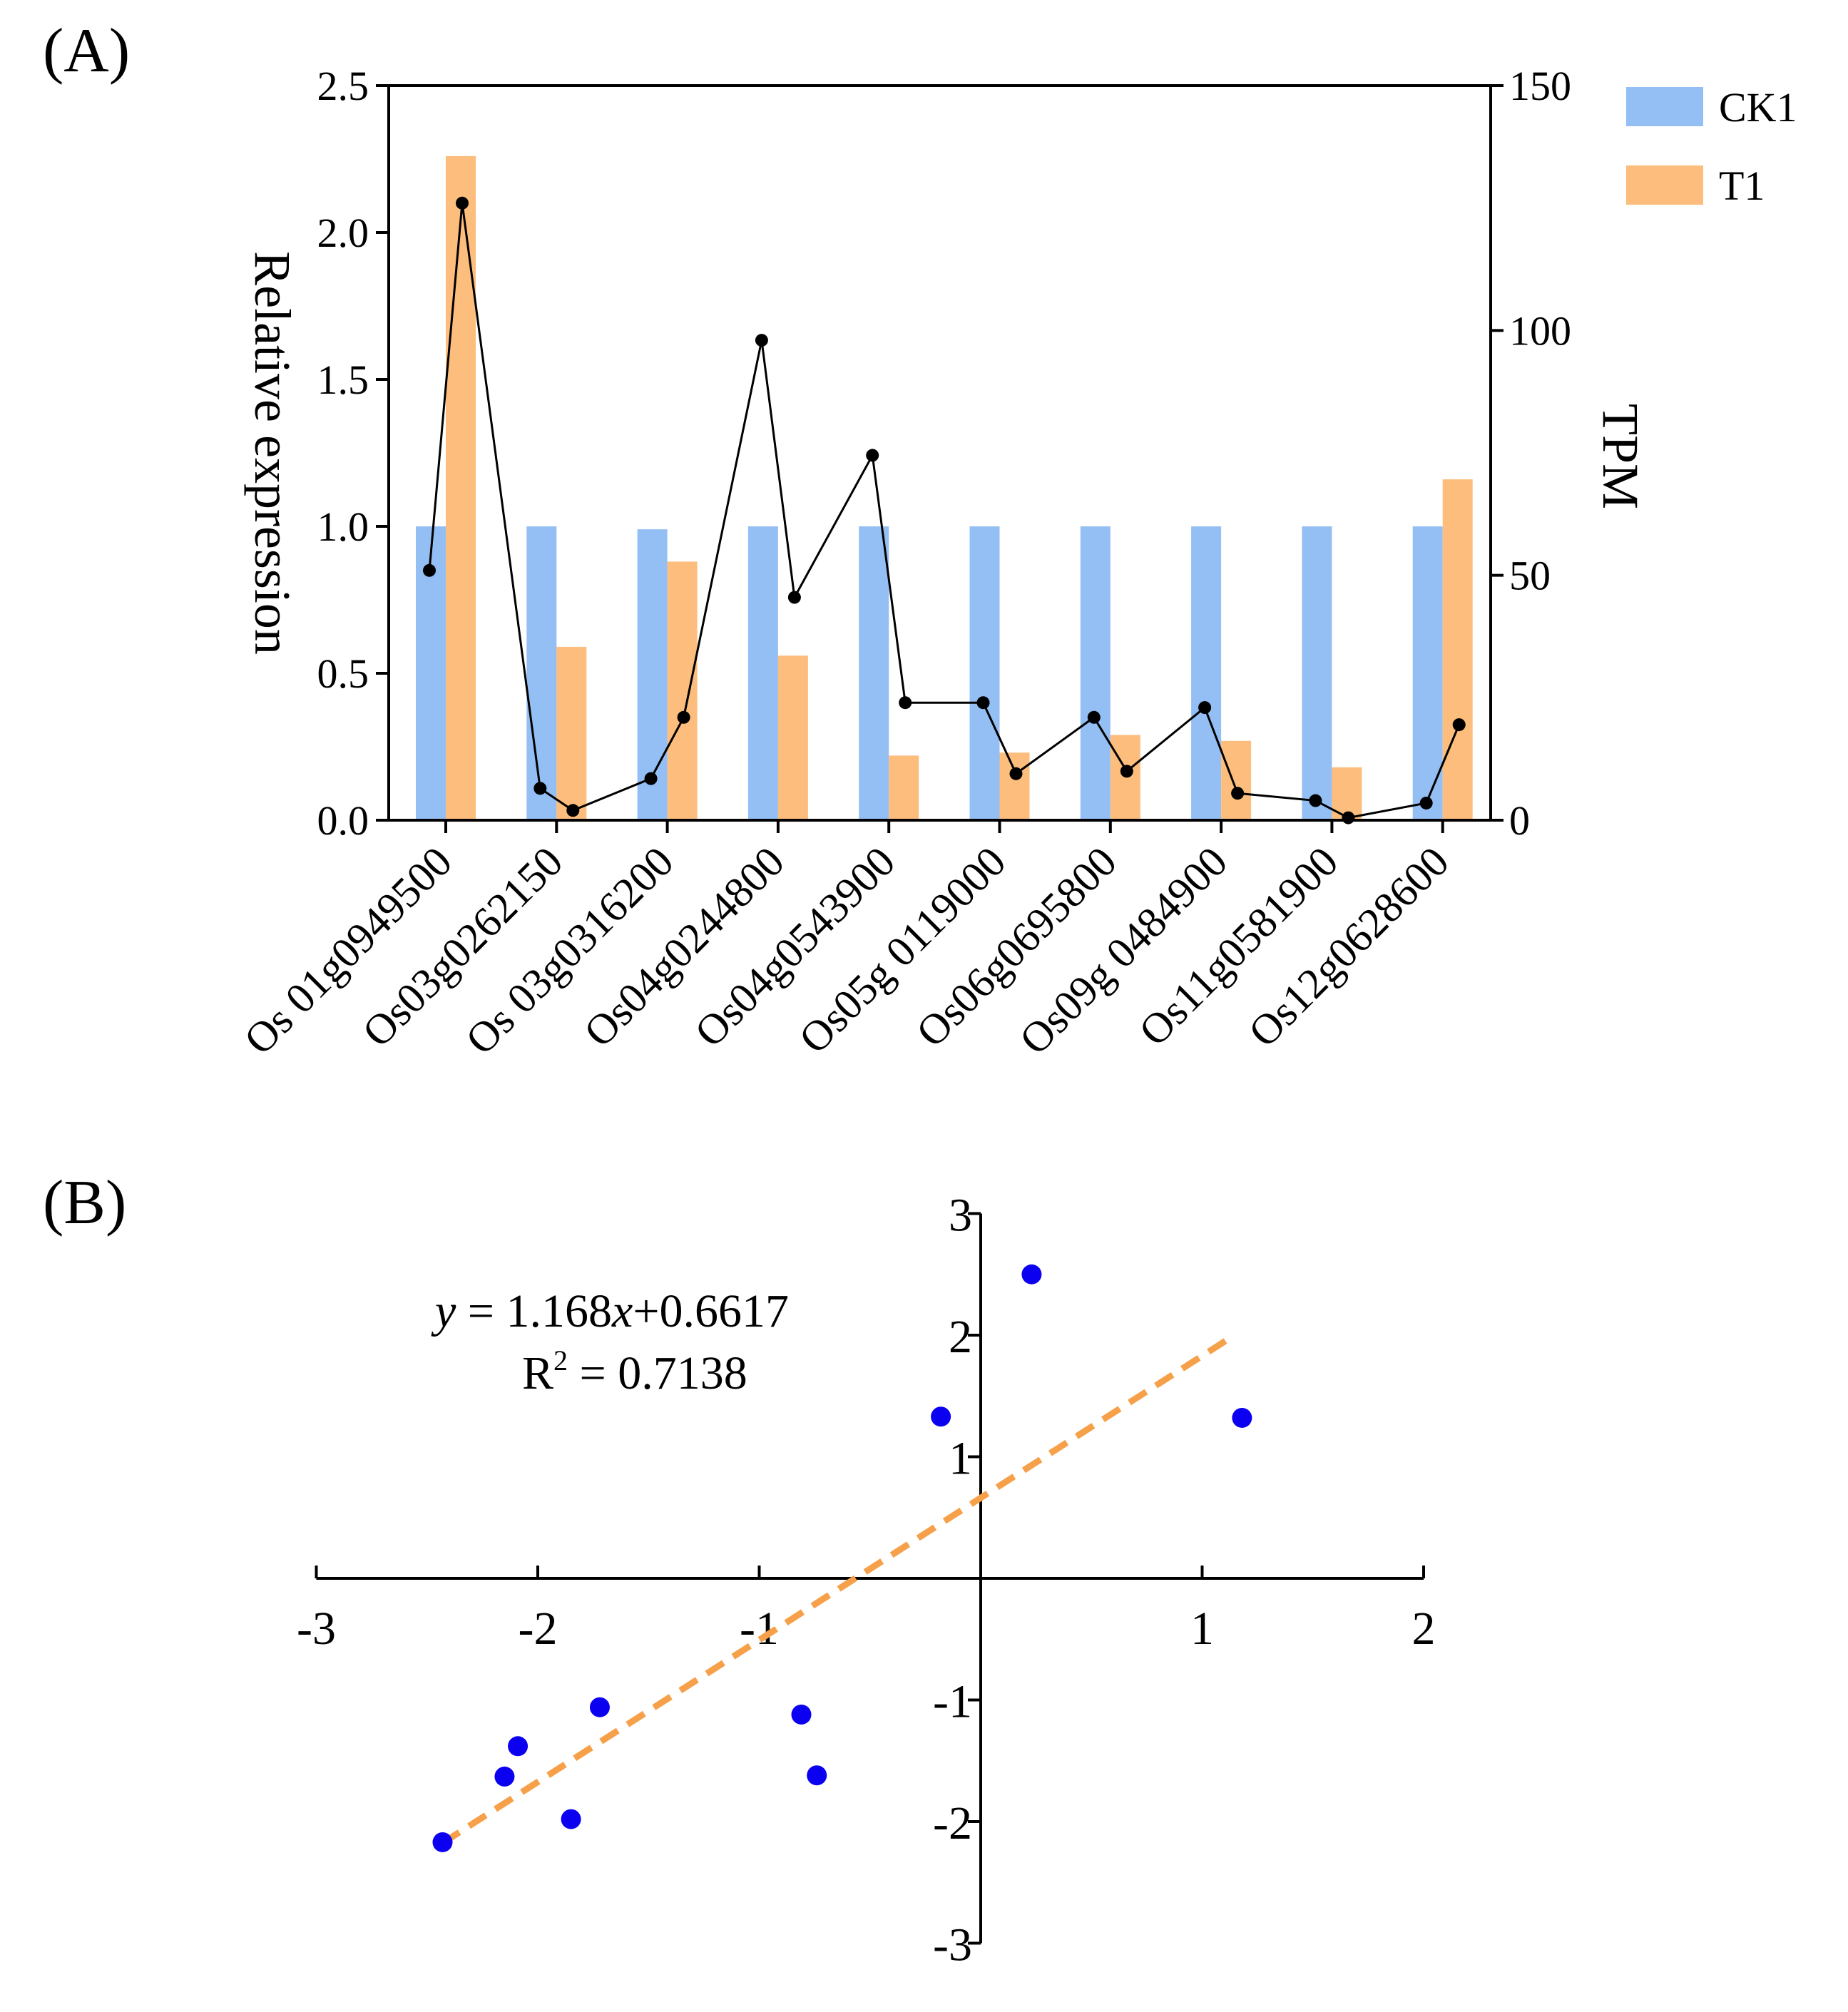 This screenshot has height=2012, width=1848. What do you see at coordinates (343, 86) in the screenshot?
I see `y-tick-label: 2.5` at bounding box center [343, 86].